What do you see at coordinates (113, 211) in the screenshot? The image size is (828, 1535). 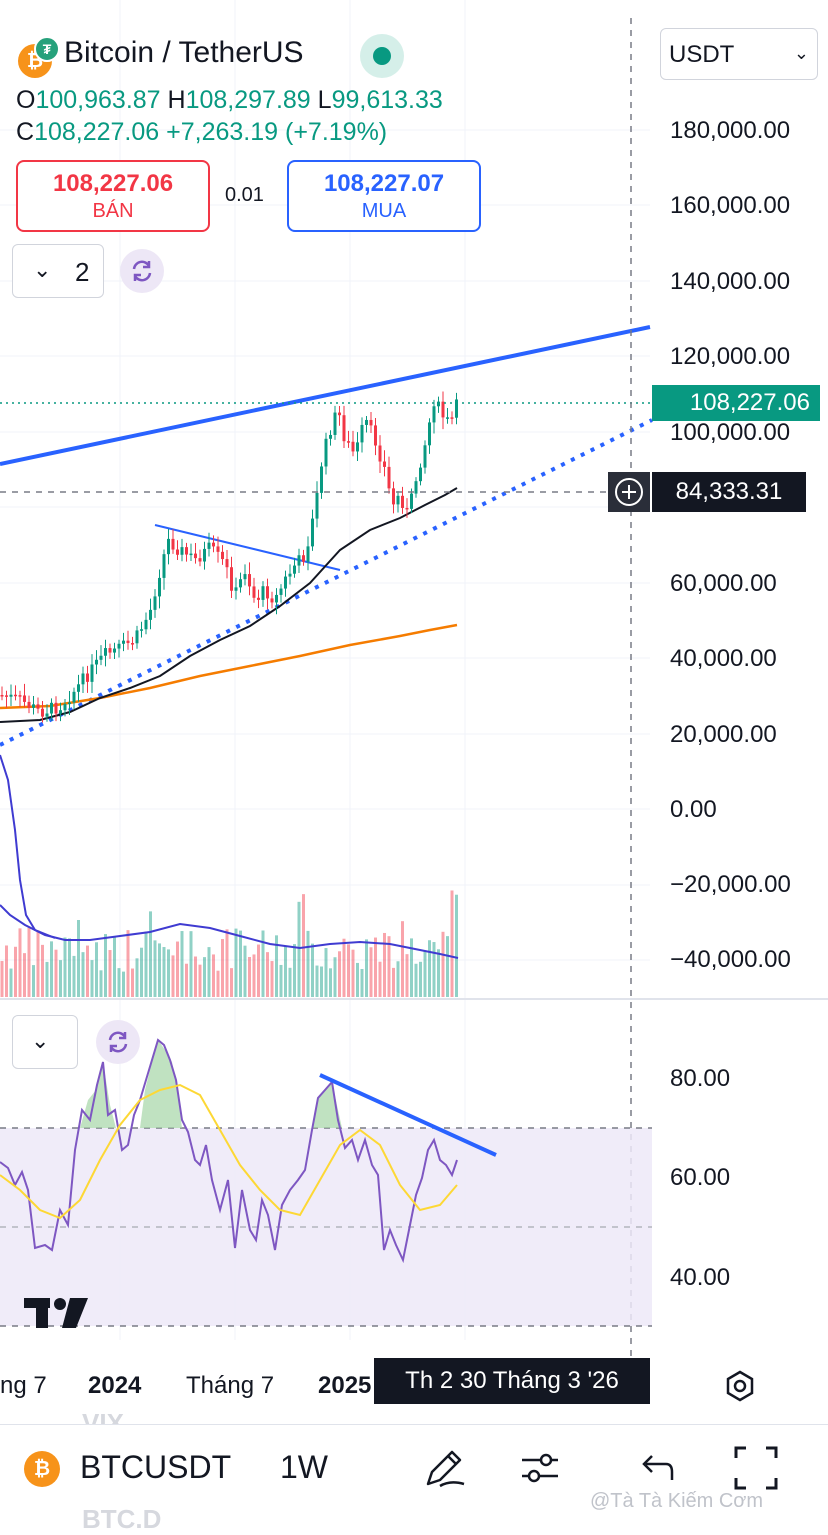 I see `sell-label: BÁN` at bounding box center [113, 211].